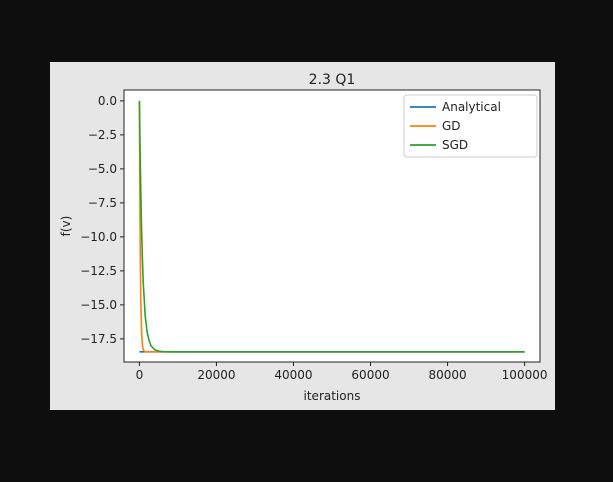 This screenshot has width=613, height=482. I want to click on y-tick-label: 0.0, so click(107, 101).